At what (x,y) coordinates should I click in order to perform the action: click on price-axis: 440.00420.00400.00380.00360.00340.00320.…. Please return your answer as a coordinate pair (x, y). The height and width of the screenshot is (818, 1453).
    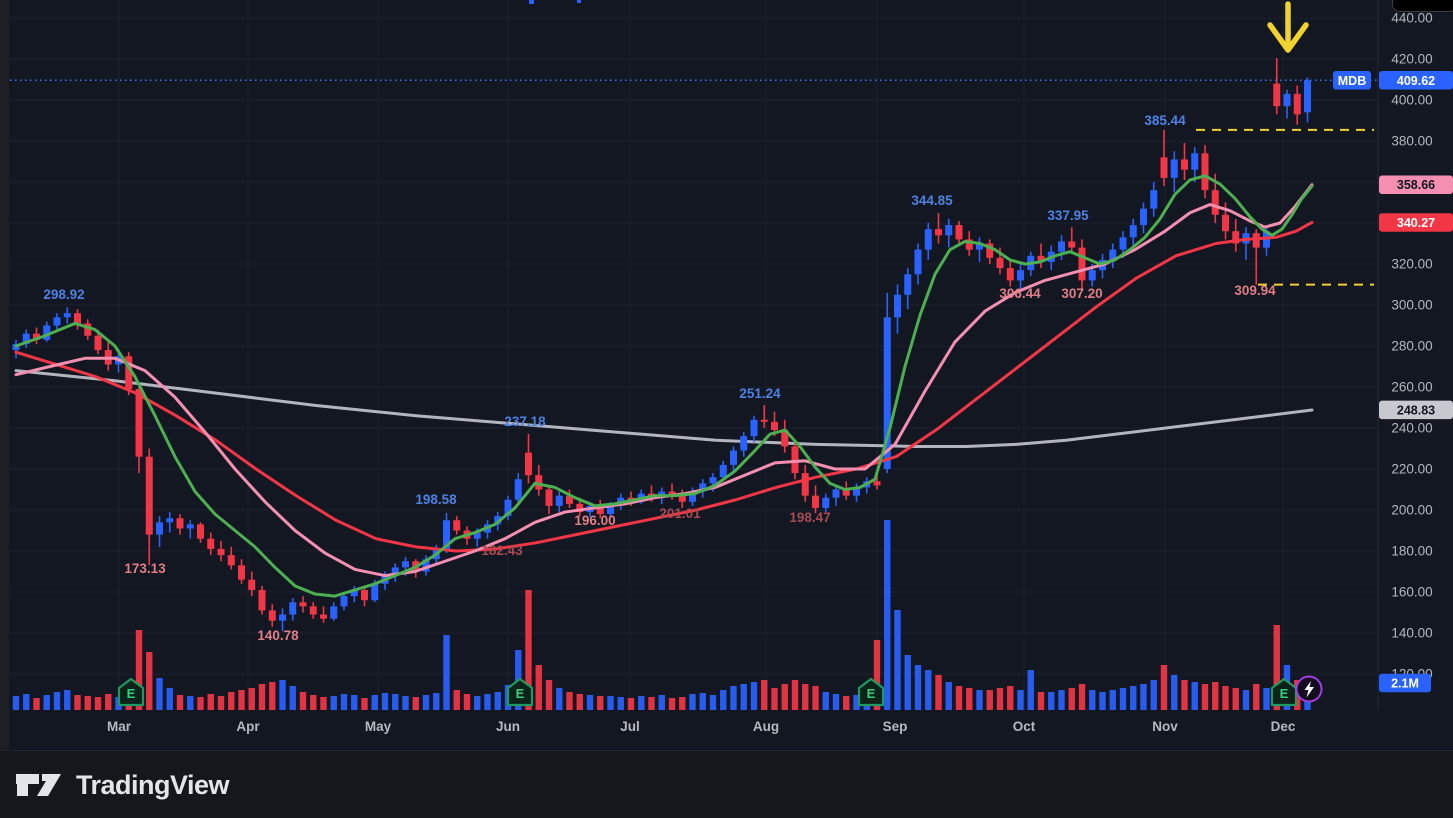
    Looking at the image, I should click on (1393, 355).